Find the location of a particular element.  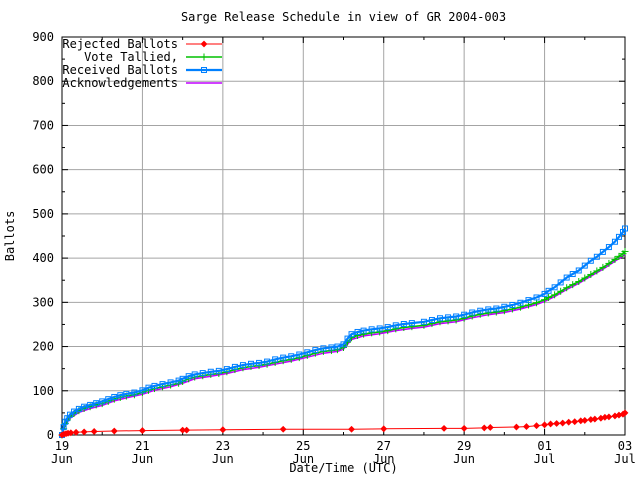

legend-label: Acknowledgements is located at coordinates (120, 83).